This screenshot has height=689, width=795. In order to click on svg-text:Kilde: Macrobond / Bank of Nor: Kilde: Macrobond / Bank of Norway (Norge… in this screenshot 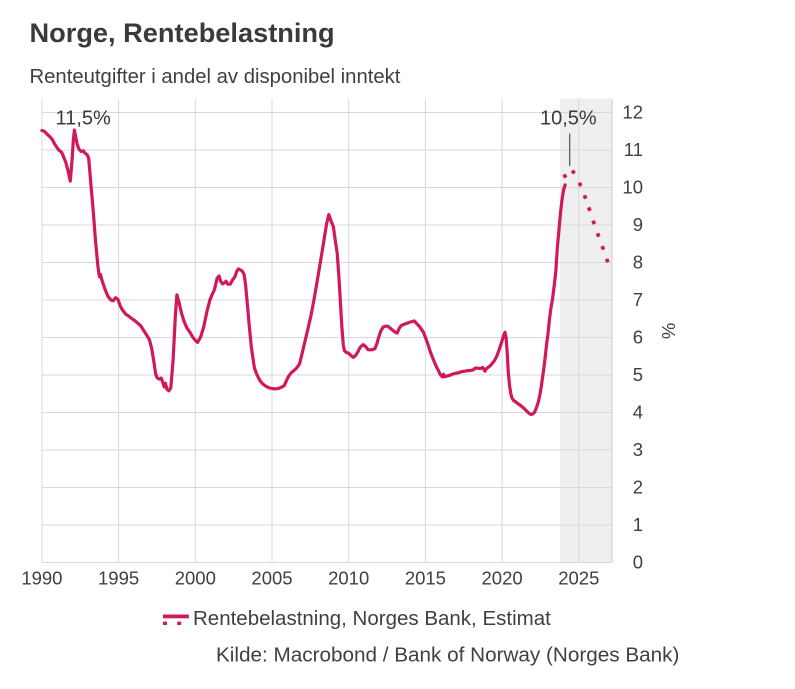, I will do `click(447, 655)`.